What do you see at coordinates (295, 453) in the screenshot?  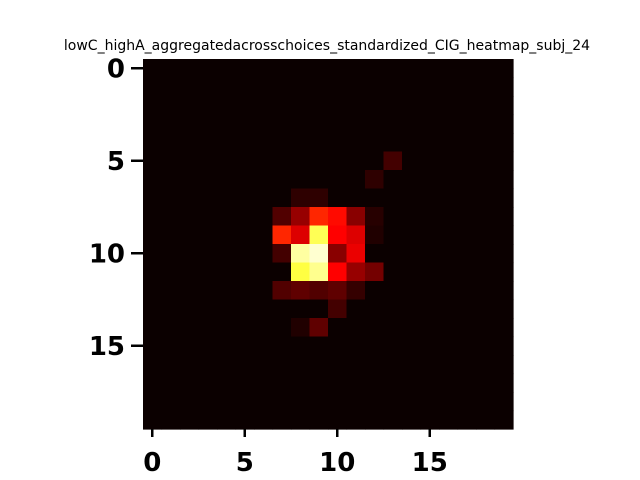 I see `x-axis: 0 5 10 15` at bounding box center [295, 453].